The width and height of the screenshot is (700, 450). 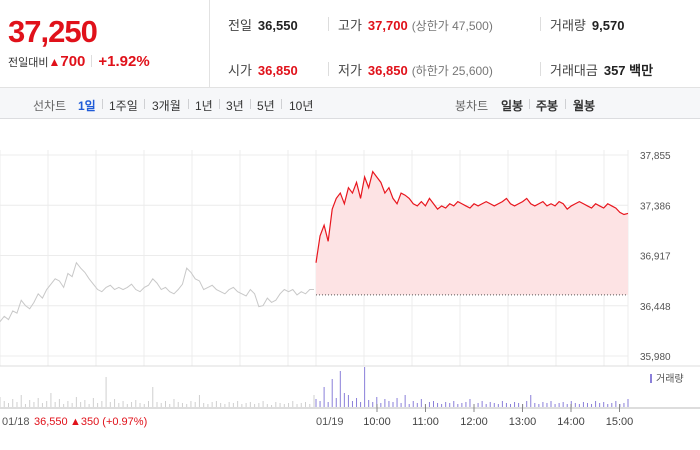 I want to click on candle-monthly-button: 월봉, so click(x=584, y=106).